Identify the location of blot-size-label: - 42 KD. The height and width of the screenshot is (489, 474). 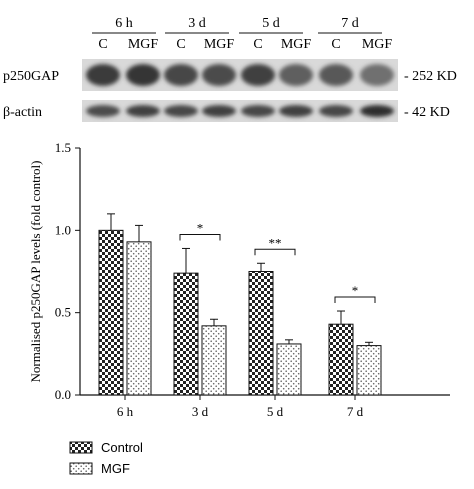
(427, 112).